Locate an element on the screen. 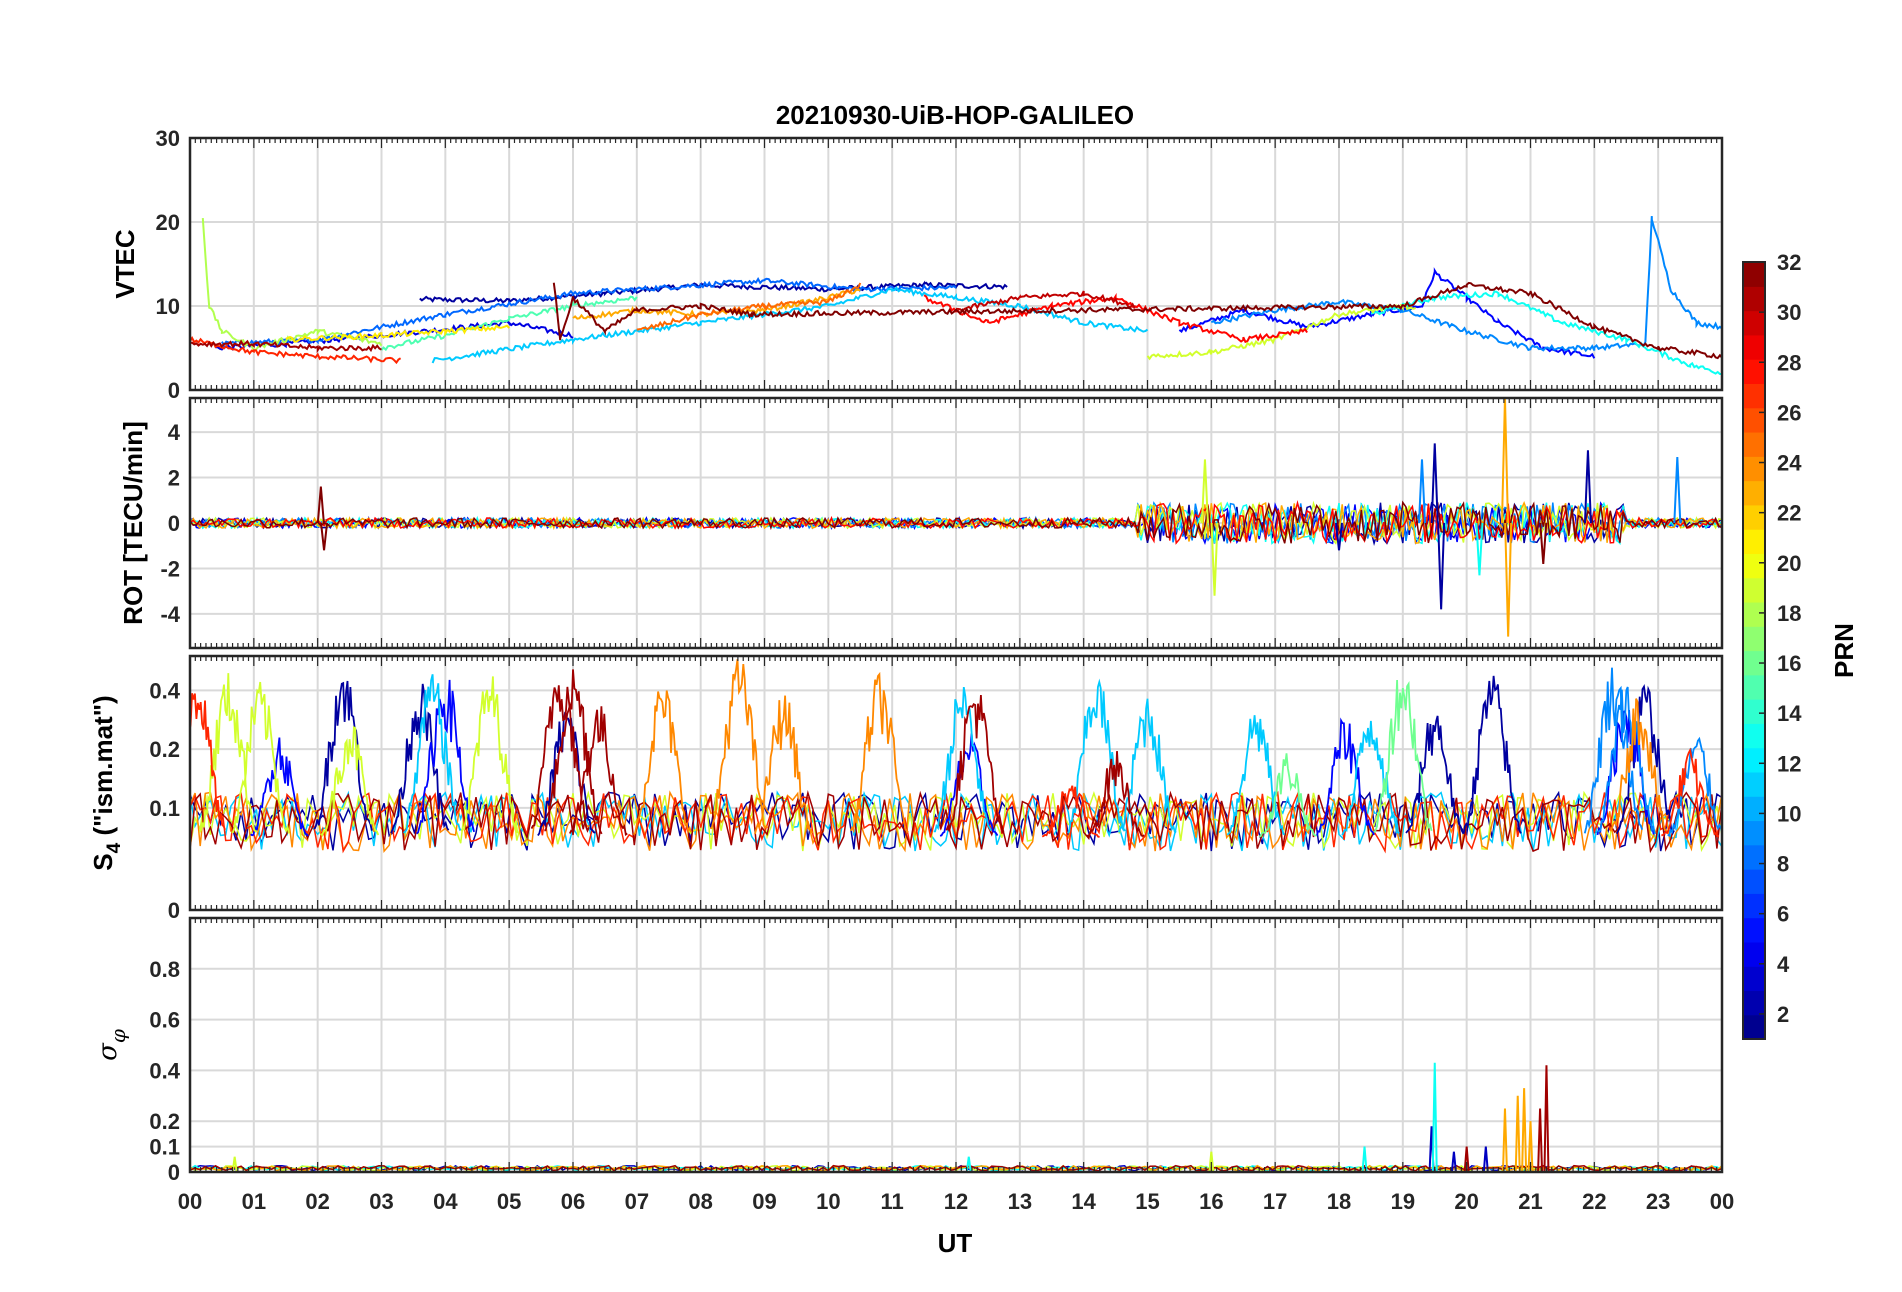 Image resolution: width=1902 pixels, height=1292 pixels. colorbar-tick-label: 12 is located at coordinates (1789, 763).